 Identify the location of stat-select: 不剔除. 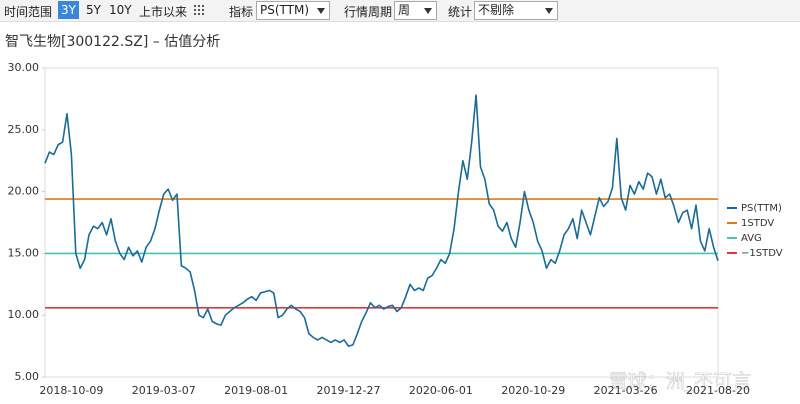
(516, 10).